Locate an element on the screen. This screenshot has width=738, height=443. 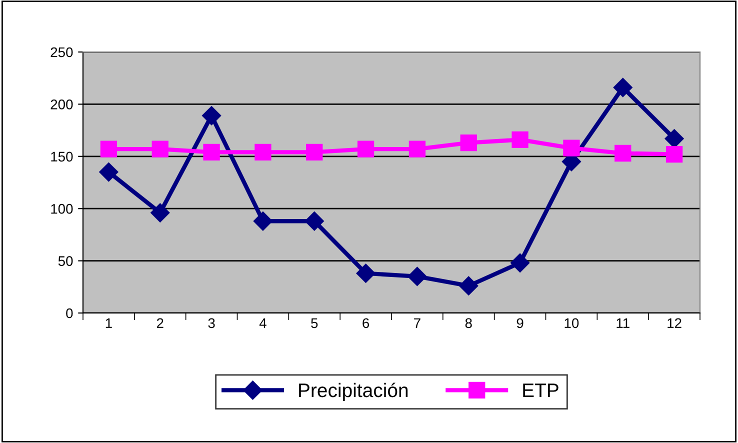
x-tick-label: 9 is located at coordinates (520, 323).